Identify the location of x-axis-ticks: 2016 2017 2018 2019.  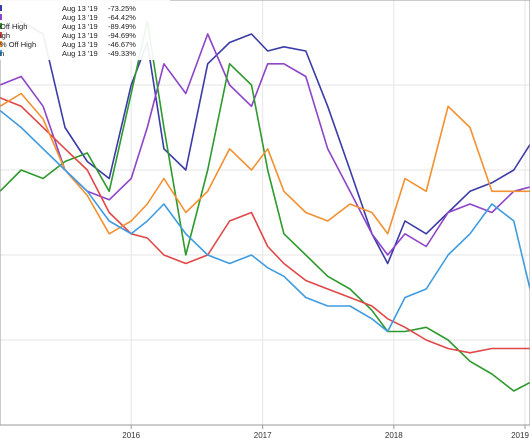
(325, 432).